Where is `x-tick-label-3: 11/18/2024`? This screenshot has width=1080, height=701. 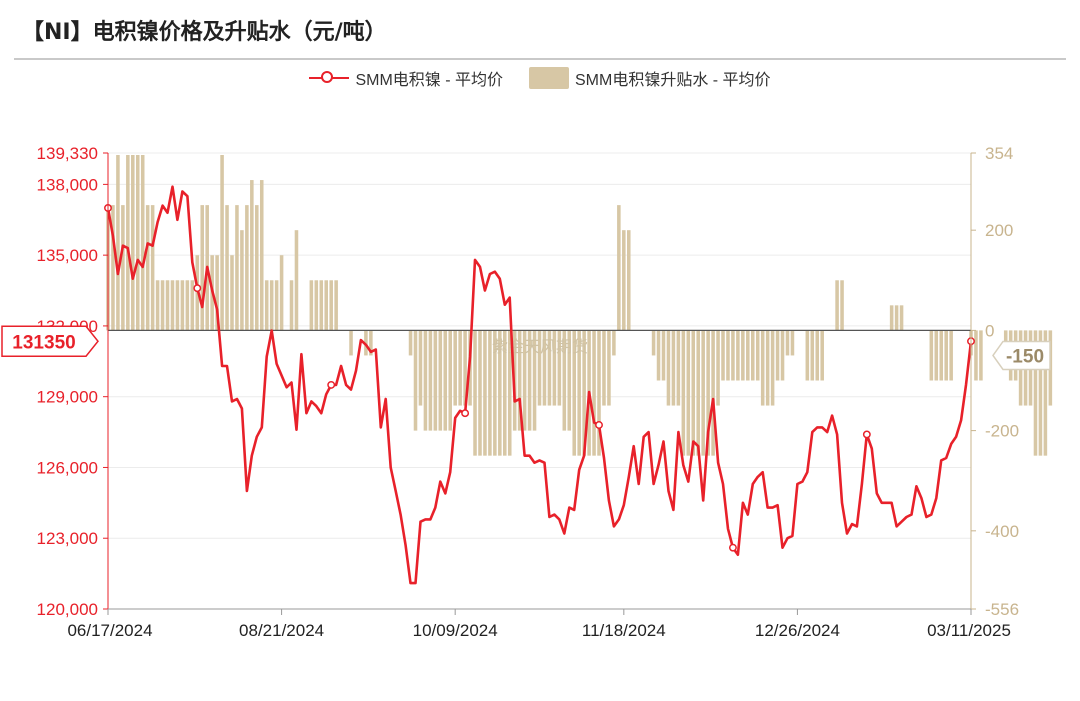 x-tick-label-3: 11/18/2024 is located at coordinates (624, 630).